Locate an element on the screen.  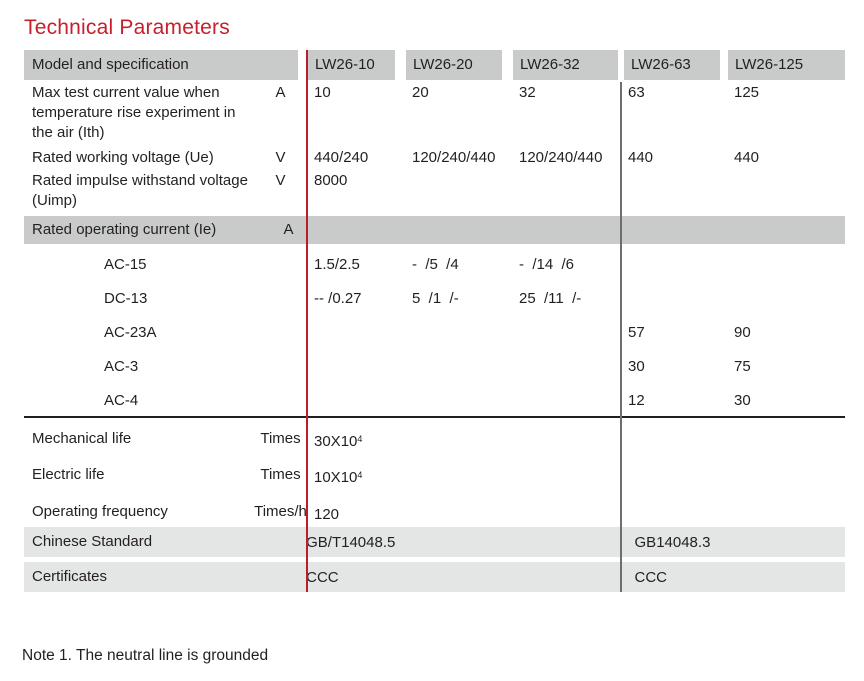
value-cell: 10X104 is located at coordinates (338, 477).